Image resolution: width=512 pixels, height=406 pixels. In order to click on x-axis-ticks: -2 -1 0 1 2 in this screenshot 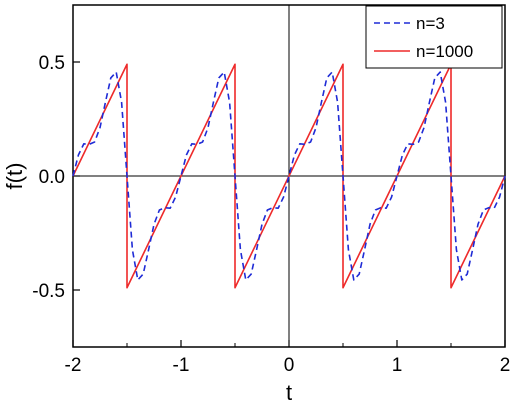, I will do `click(288, 358)`.